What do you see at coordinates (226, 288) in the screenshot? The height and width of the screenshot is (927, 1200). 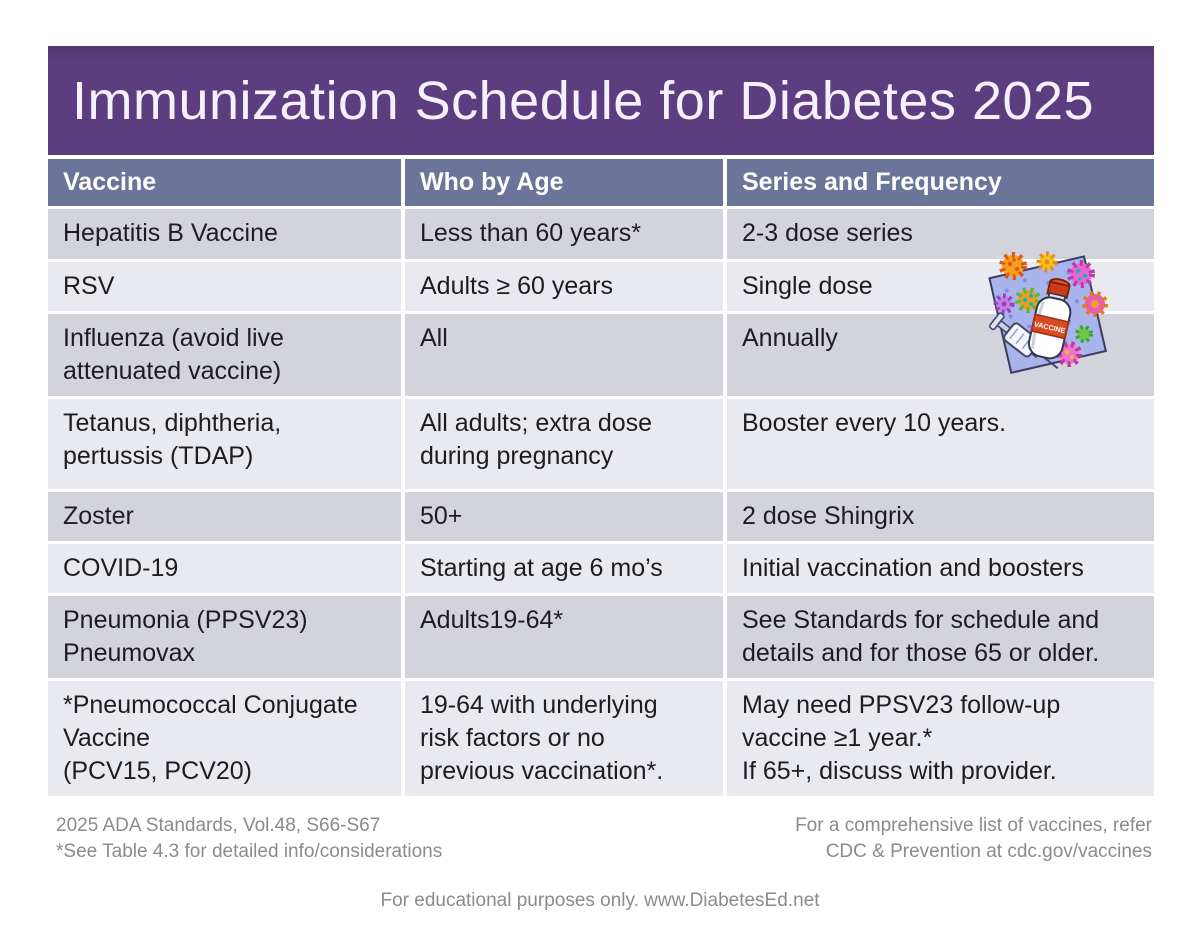 I see `cell-vaccine: RSV` at bounding box center [226, 288].